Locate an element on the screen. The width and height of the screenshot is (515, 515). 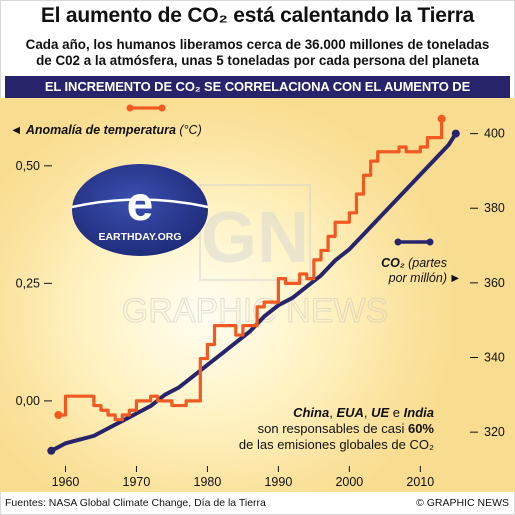
x-tick-label: 1970 is located at coordinates (137, 482).